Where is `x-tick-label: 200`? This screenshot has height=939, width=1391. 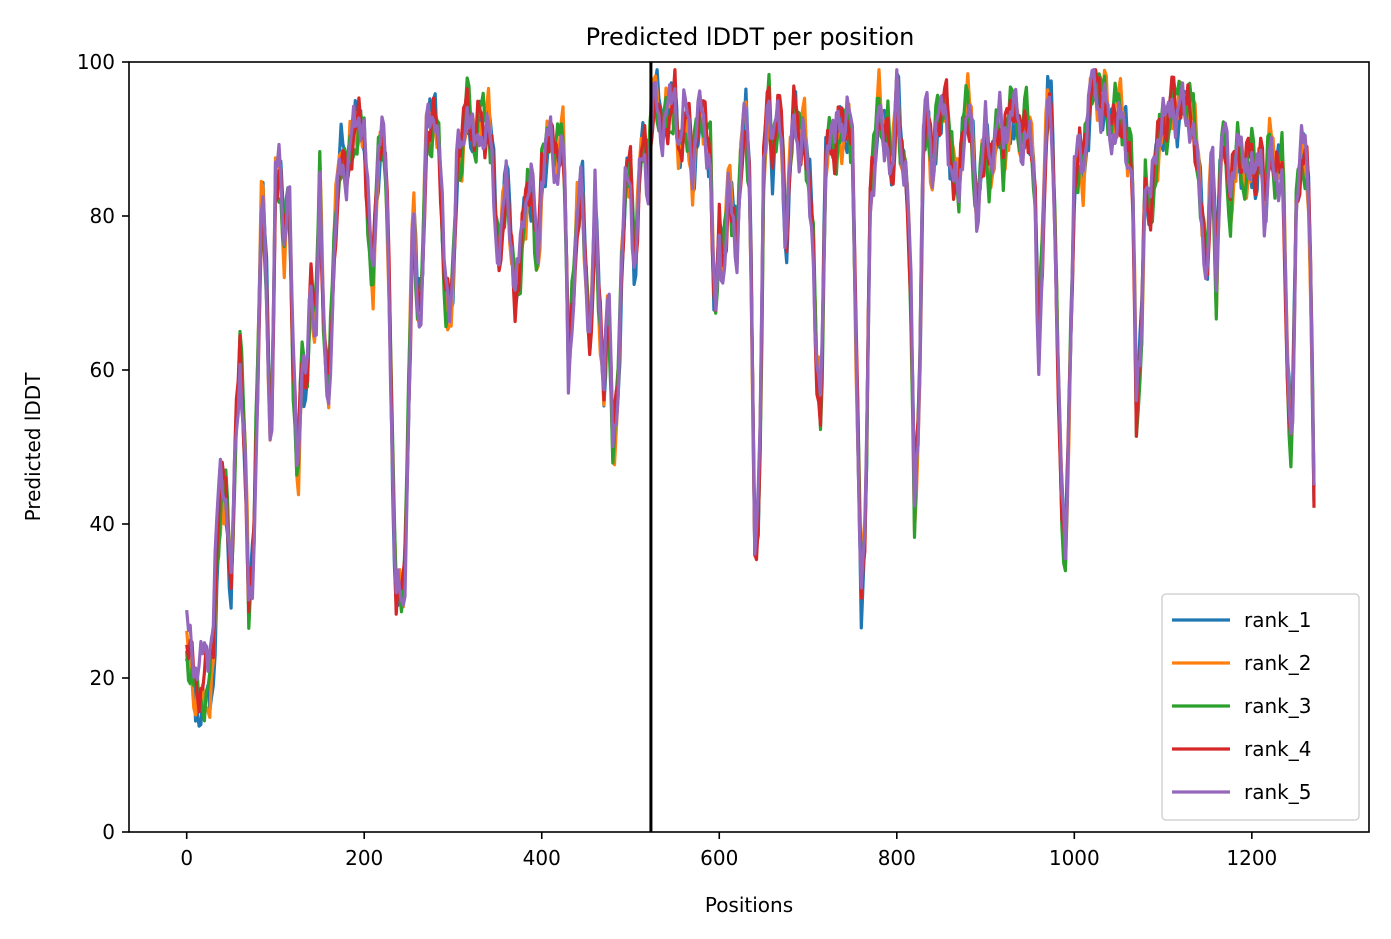
x-tick-label: 200 is located at coordinates (364, 858).